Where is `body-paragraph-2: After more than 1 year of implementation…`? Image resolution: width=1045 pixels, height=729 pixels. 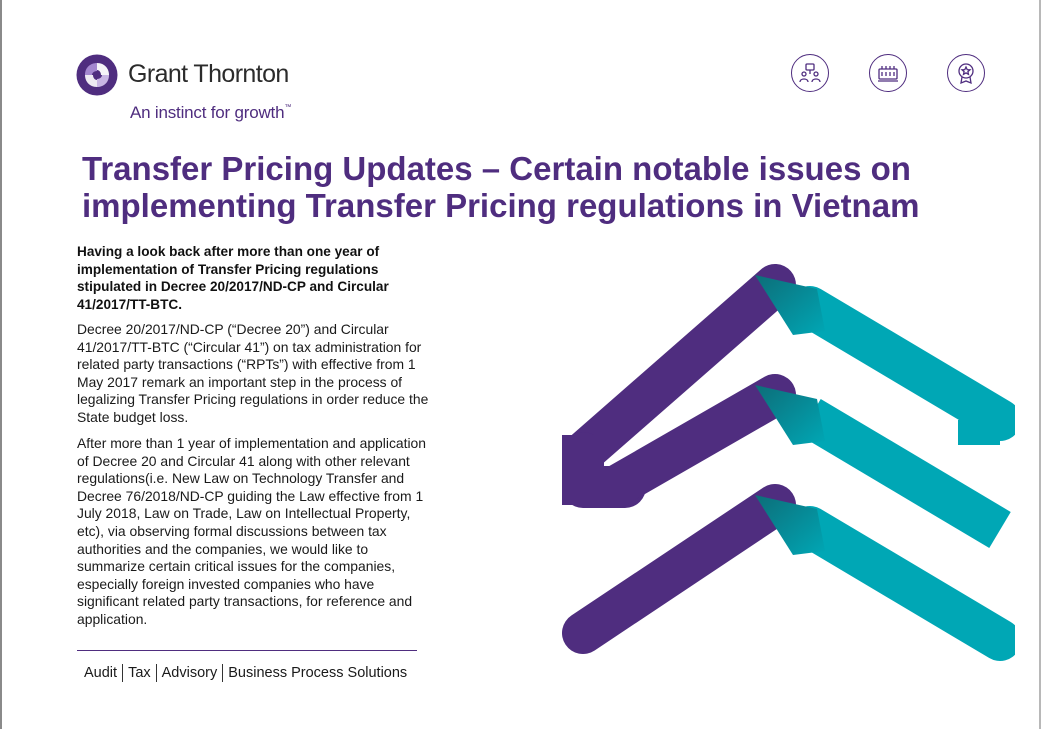 body-paragraph-2: After more than 1 year of implementation… is located at coordinates (252, 531).